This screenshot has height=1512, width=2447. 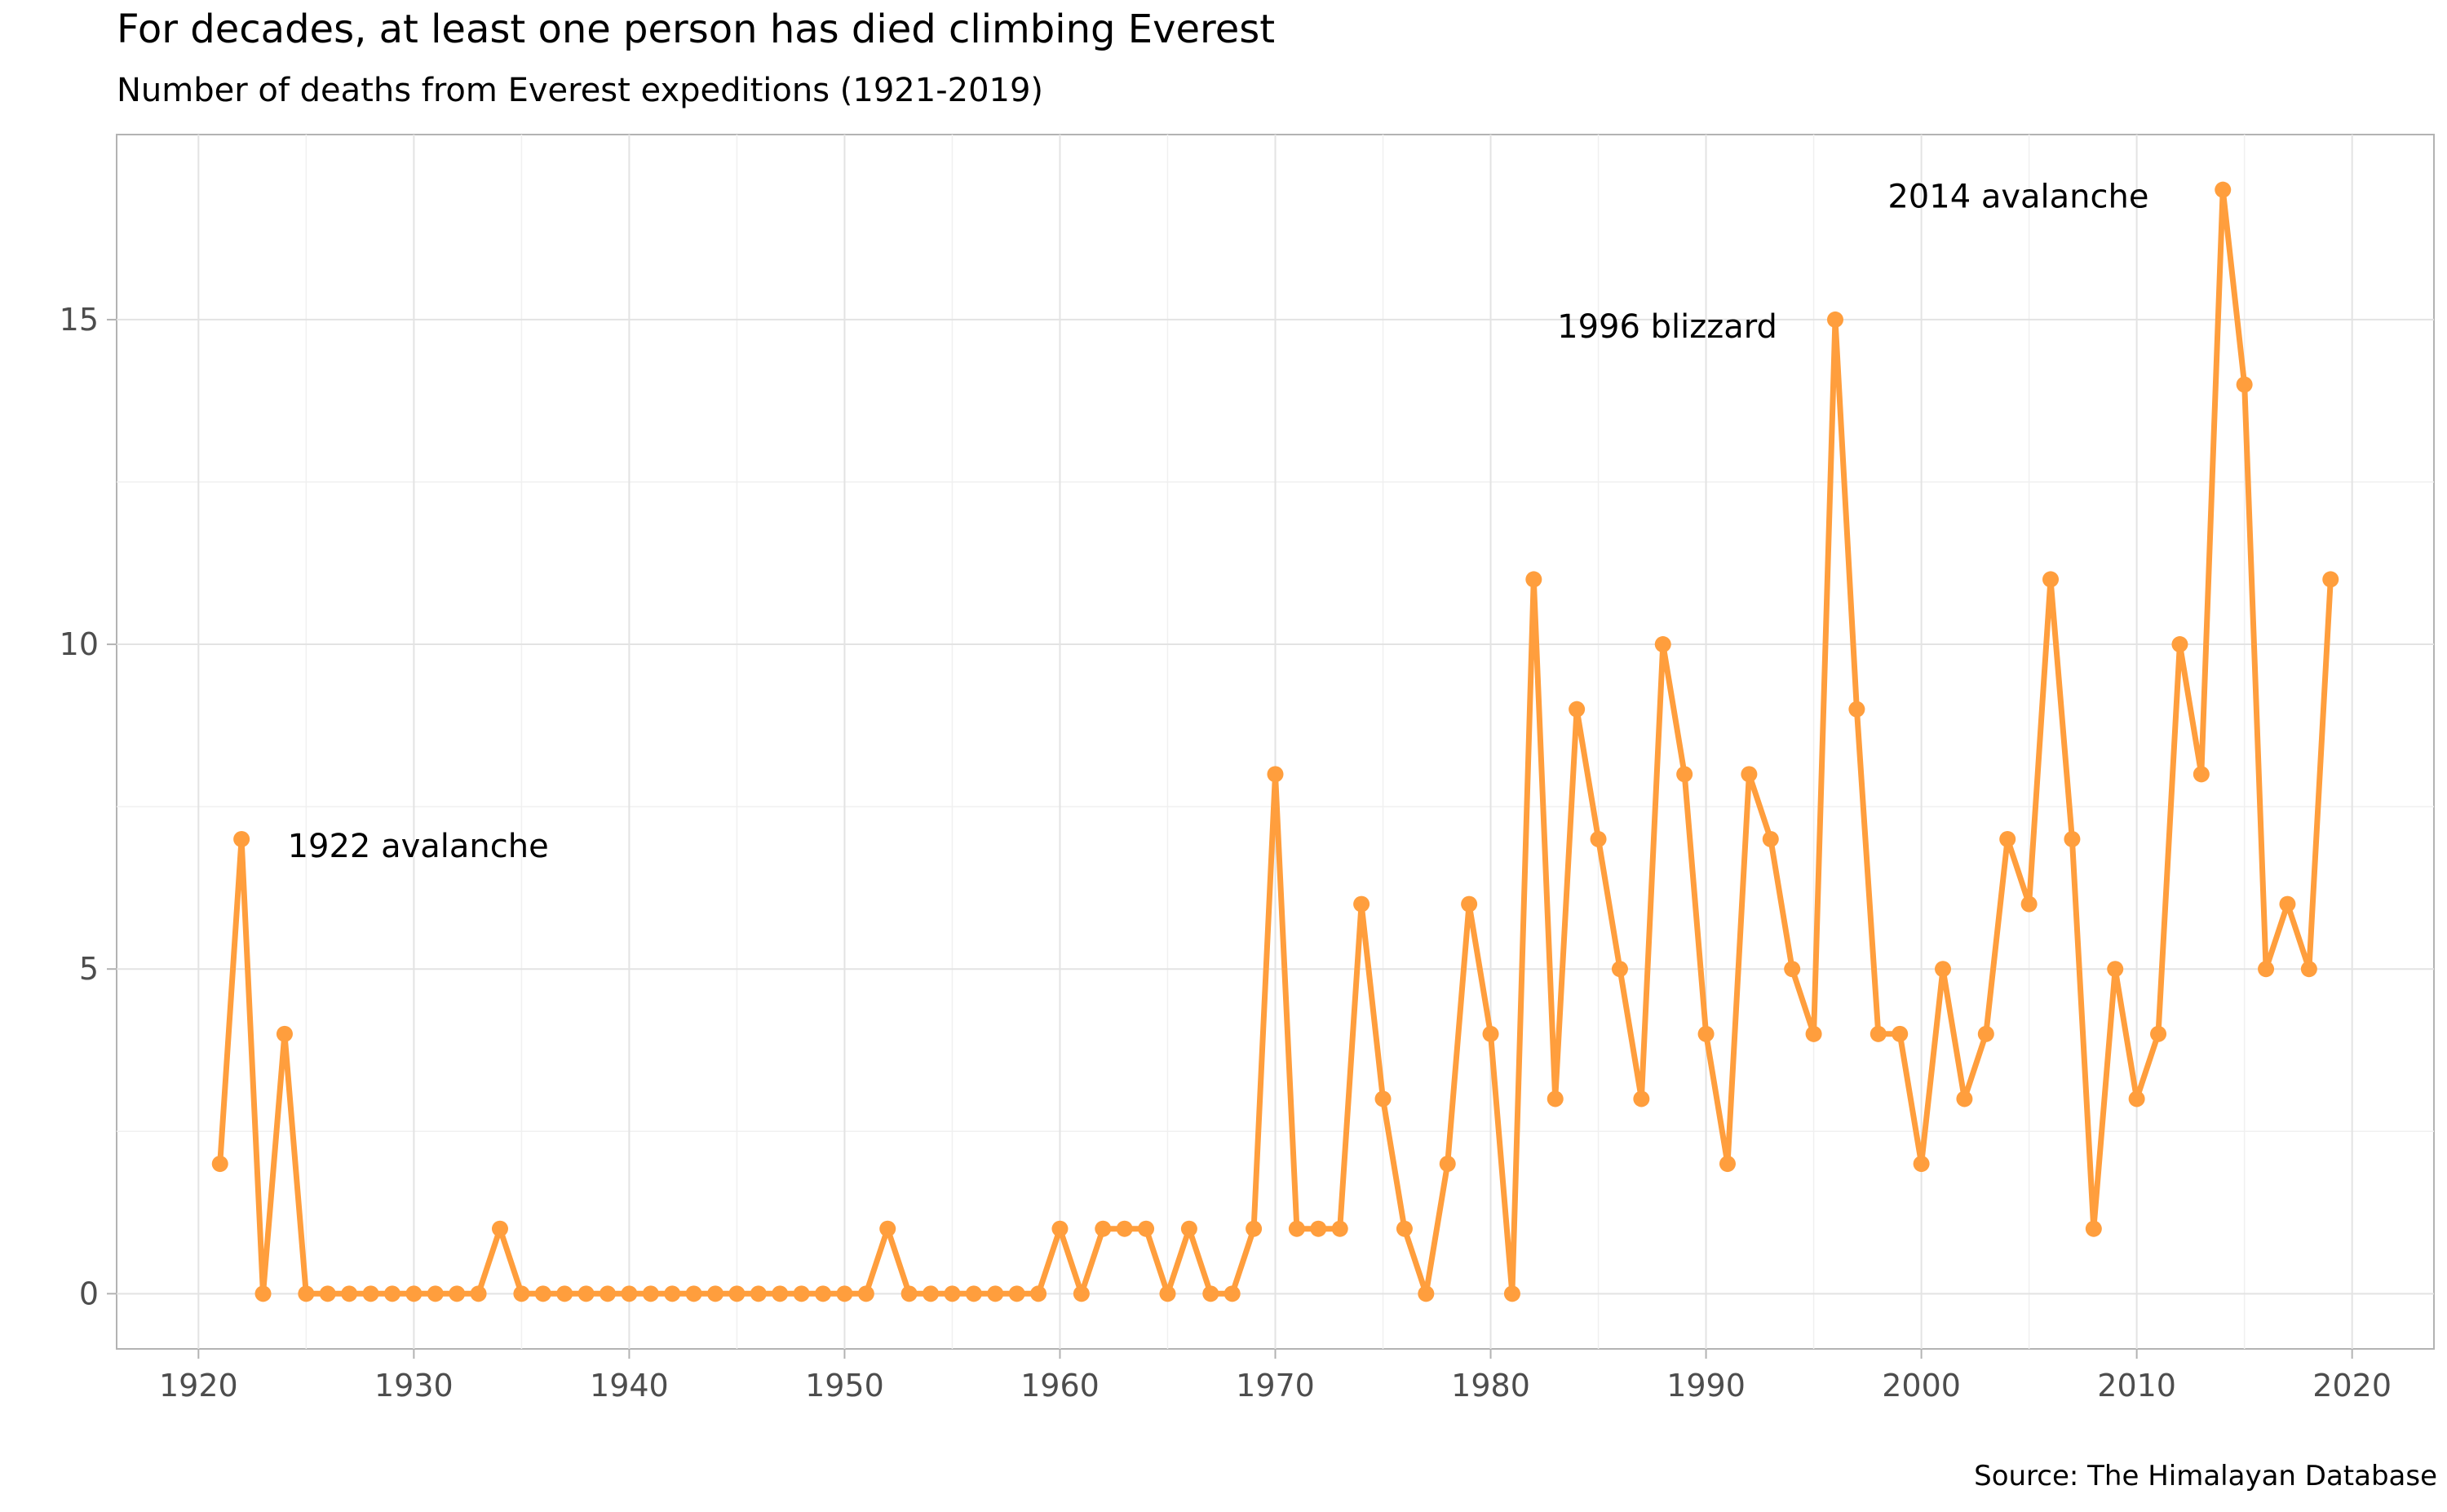 What do you see at coordinates (1490, 1386) in the screenshot?
I see `x-tick-label: 1980` at bounding box center [1490, 1386].